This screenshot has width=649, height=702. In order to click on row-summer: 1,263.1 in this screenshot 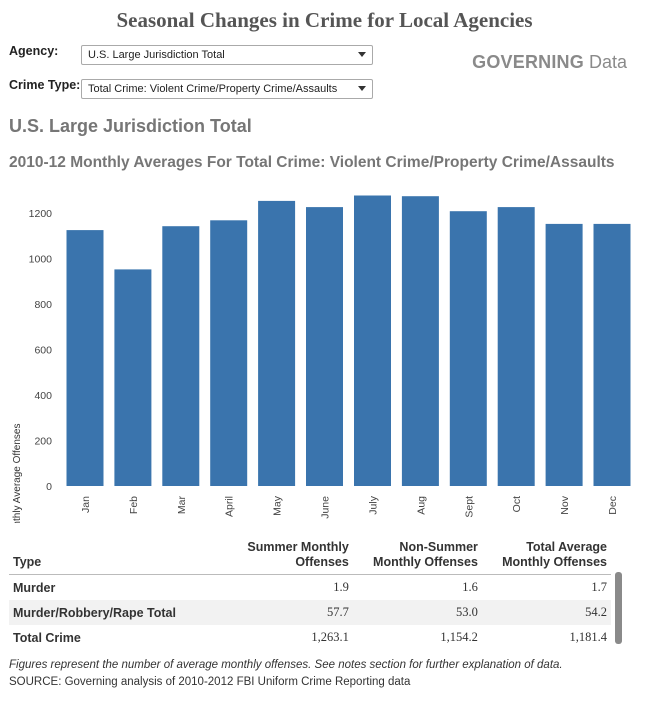, I will do `click(330, 637)`.